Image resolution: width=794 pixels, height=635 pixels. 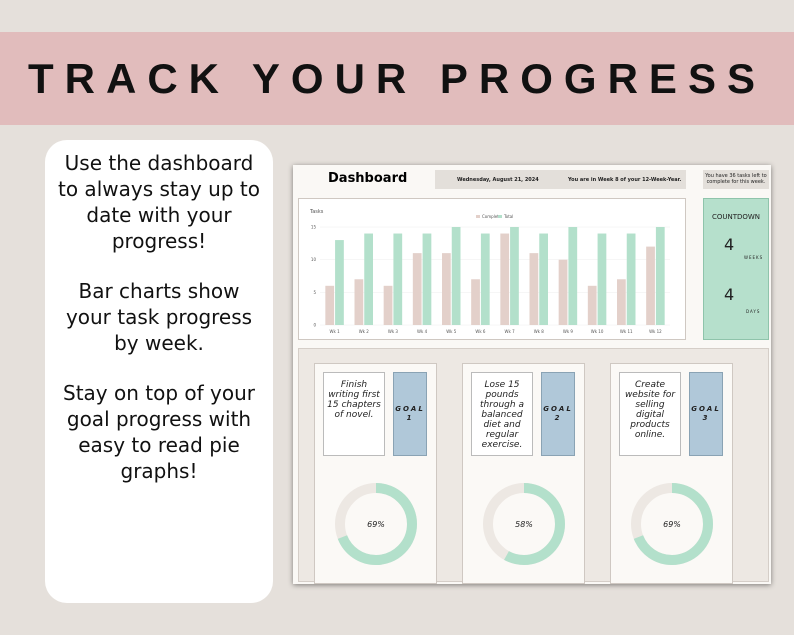 I want to click on goal-label-box: GOAL 2, so click(x=558, y=414).